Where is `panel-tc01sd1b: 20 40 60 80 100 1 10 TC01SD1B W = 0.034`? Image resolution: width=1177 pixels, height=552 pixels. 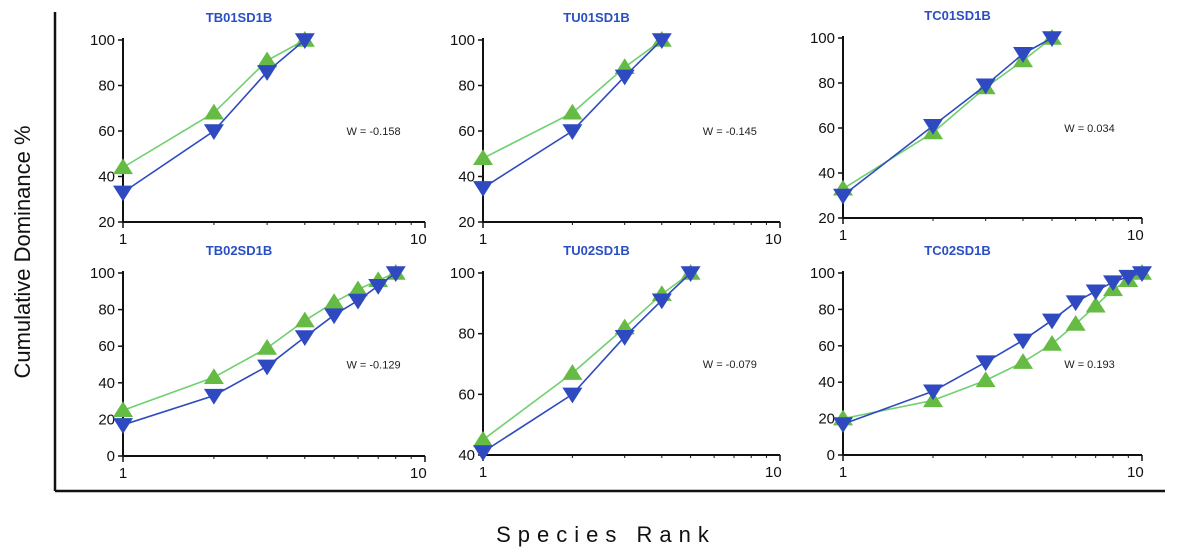 panel-tc01sd1b: 20 40 60 80 100 1 10 TC01SD1B W = 0.034 is located at coordinates (977, 126).